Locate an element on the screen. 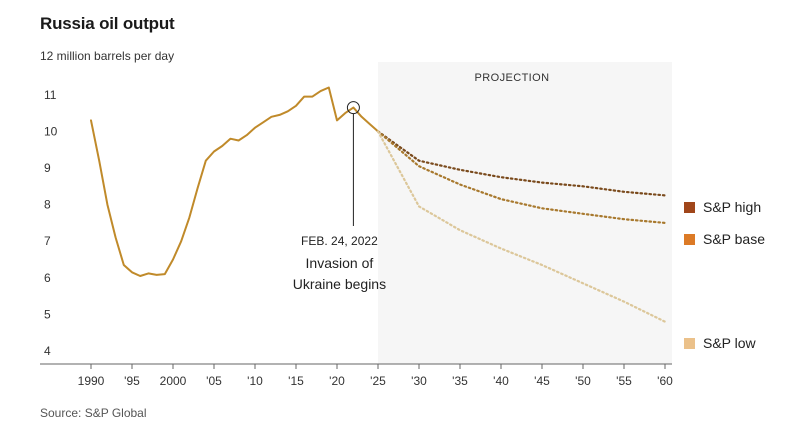 The image size is (800, 438). x-tick-label: 2000 is located at coordinates (173, 381).